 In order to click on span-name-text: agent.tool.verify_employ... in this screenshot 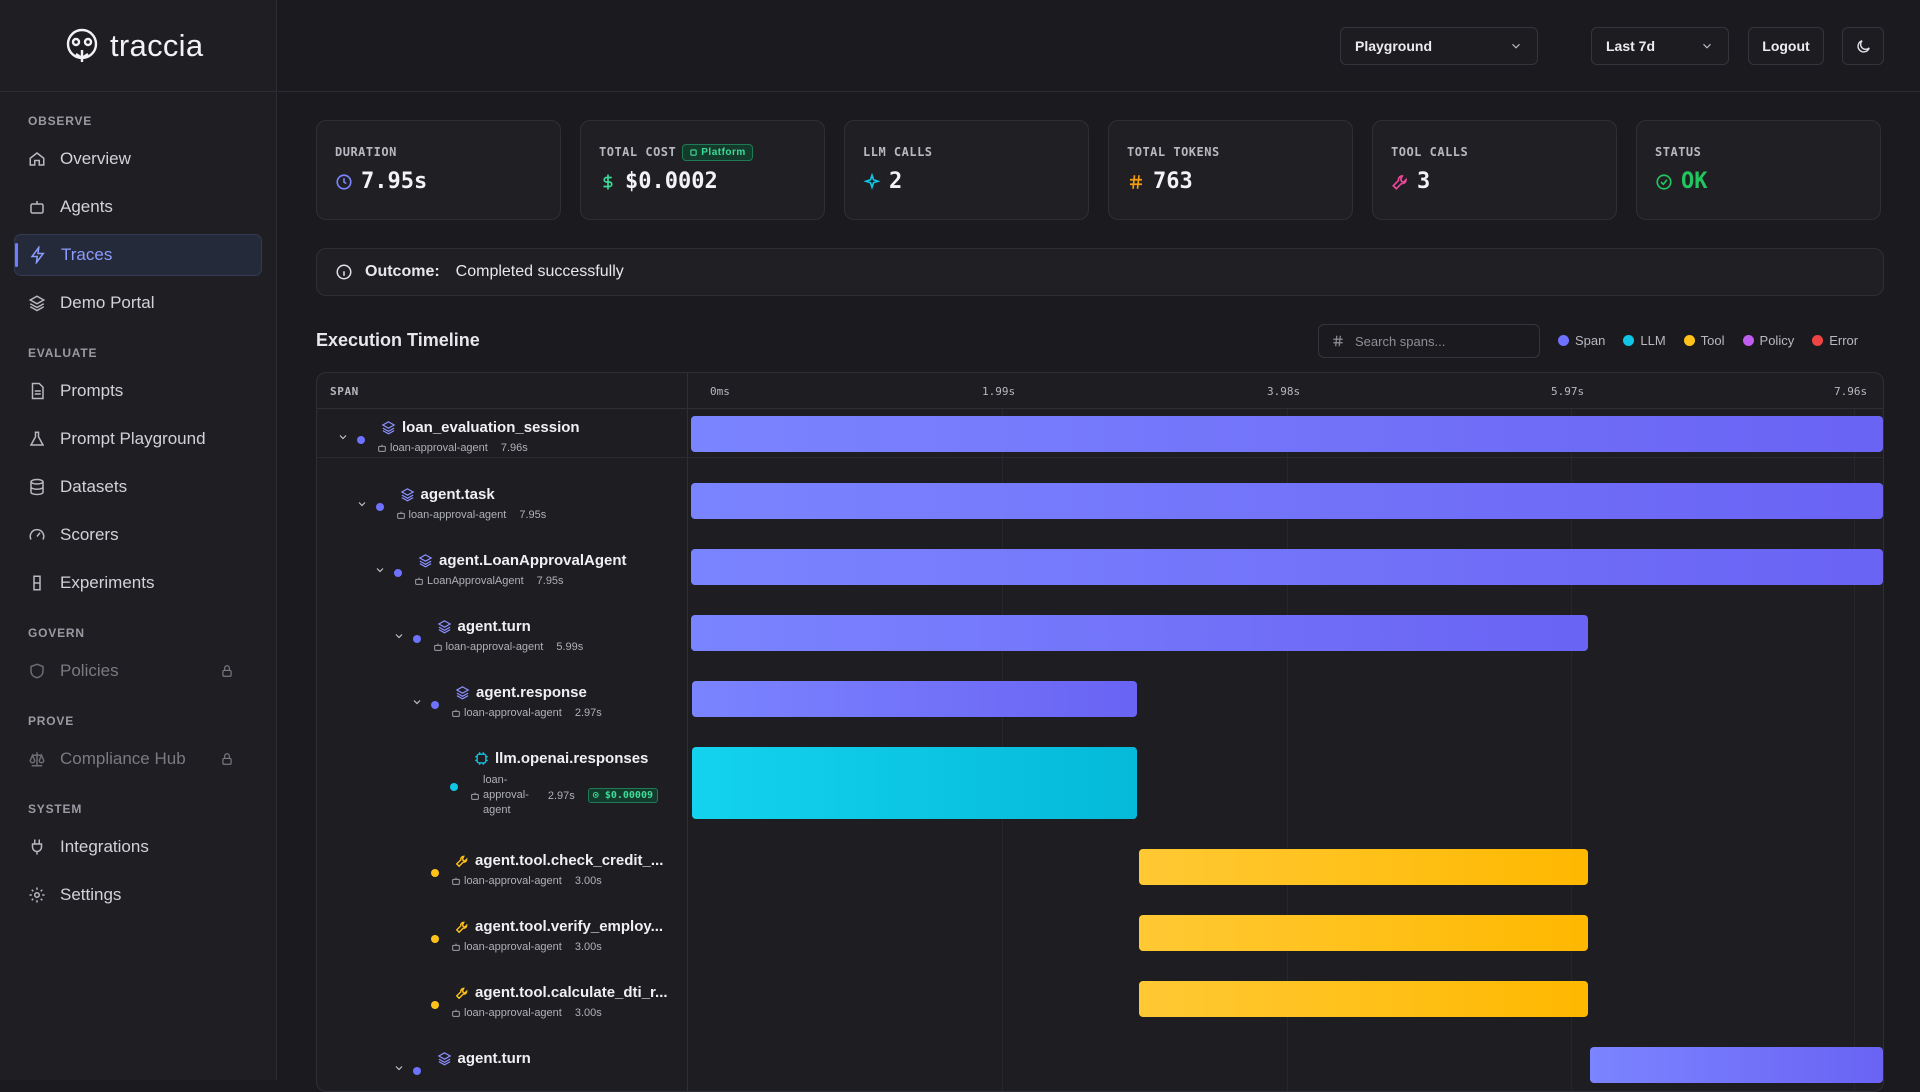, I will do `click(569, 926)`.